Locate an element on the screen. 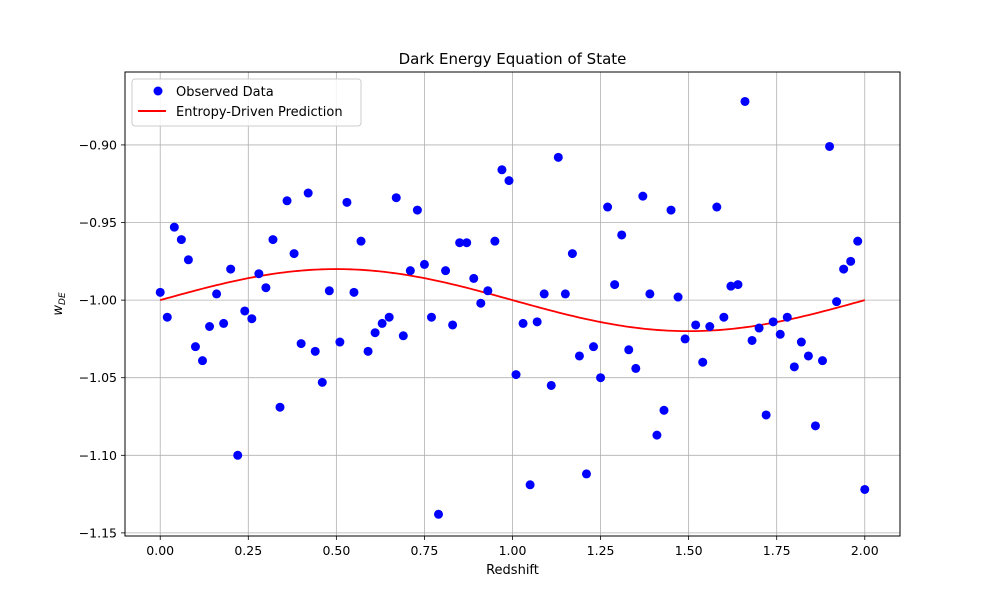 This screenshot has height=604, width=1000. x-tick-label: 0.00 is located at coordinates (160, 550).